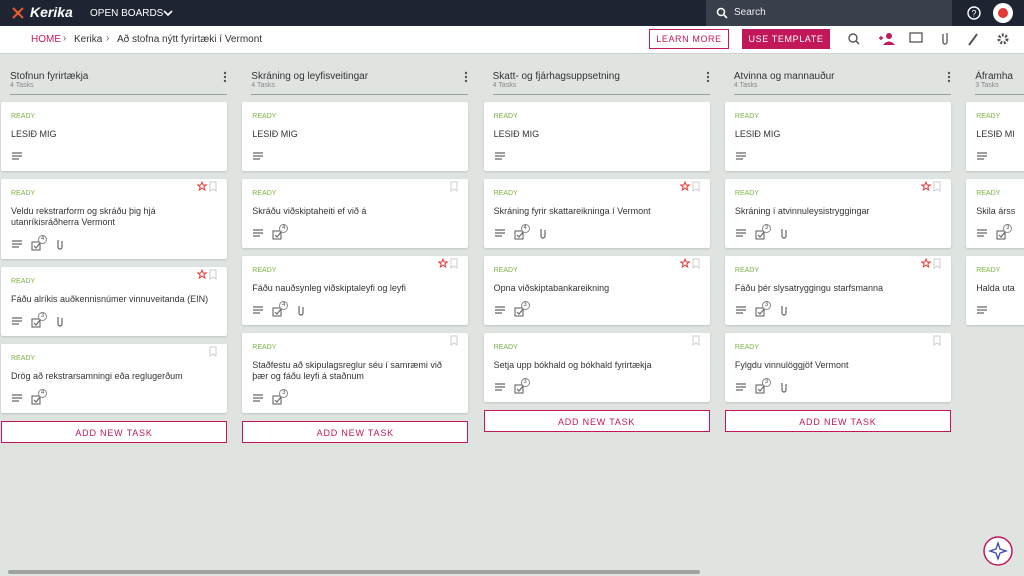 This screenshot has height=576, width=1024. Describe the element at coordinates (750, 12) in the screenshot. I see `search-placeholder: Search` at that location.